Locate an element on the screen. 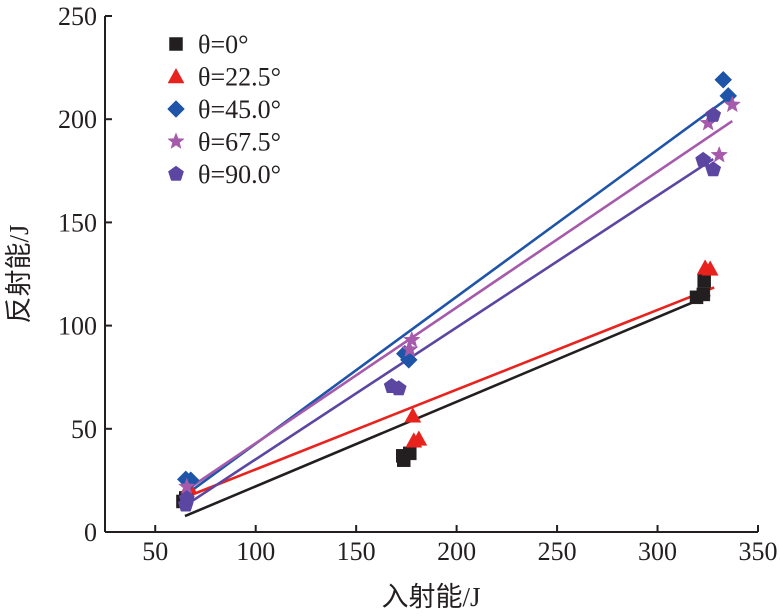 The height and width of the screenshot is (616, 780). y-axis-title: 反射能/J is located at coordinates (19, 273).